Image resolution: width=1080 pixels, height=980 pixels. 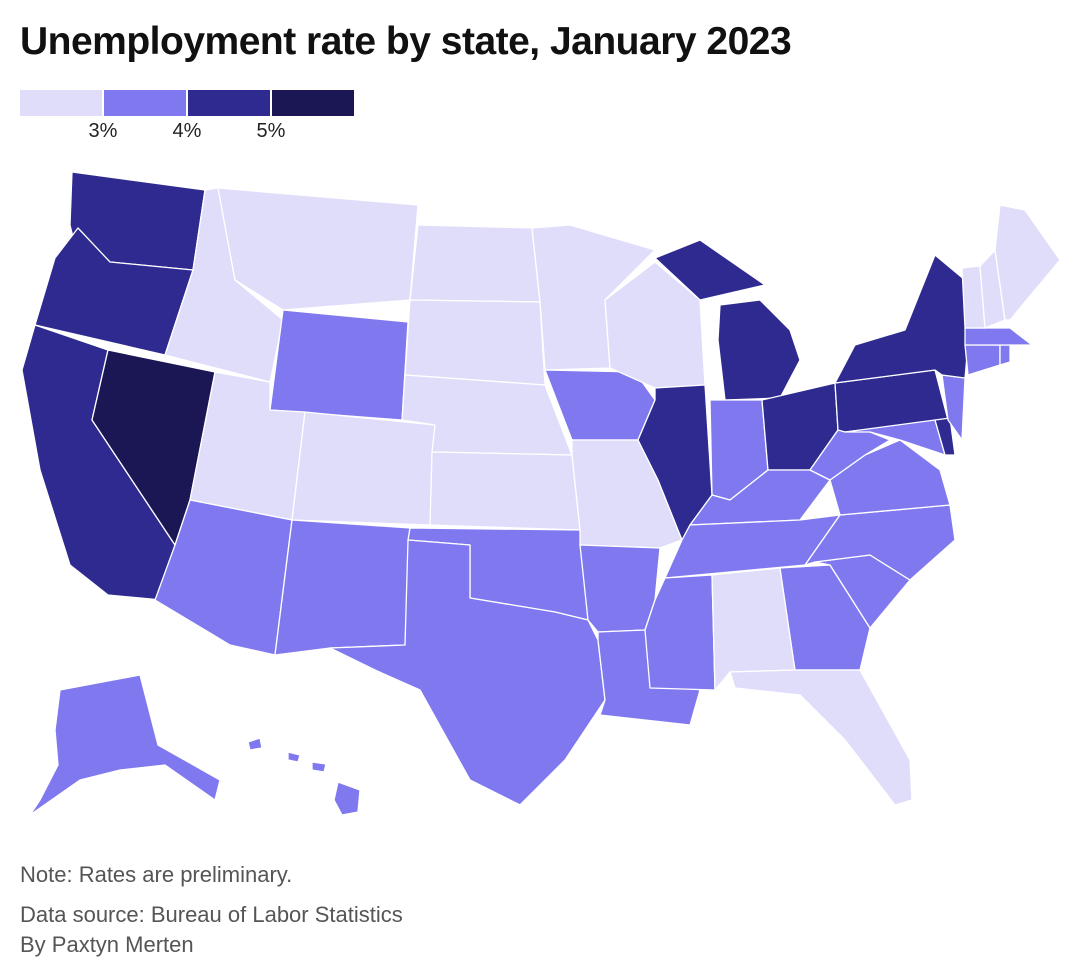 I want to click on chart-title: Unemployment rate by state, January 2023, so click(x=406, y=41).